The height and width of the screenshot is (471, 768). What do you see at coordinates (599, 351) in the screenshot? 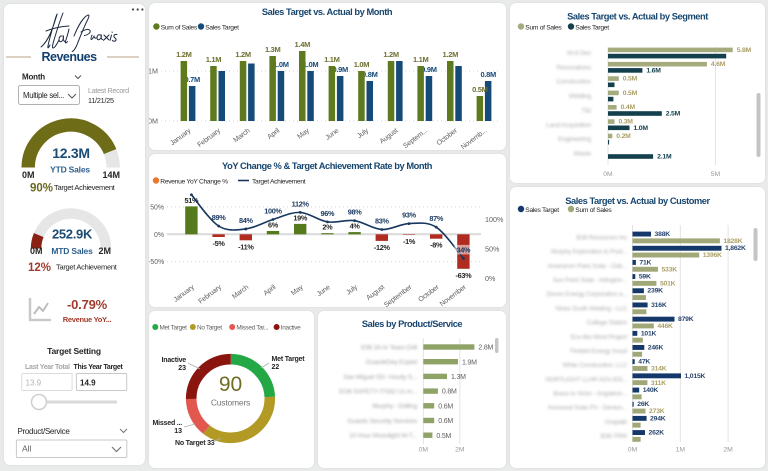
I see `svg-text: Firebird Energy Insud` at bounding box center [599, 351].